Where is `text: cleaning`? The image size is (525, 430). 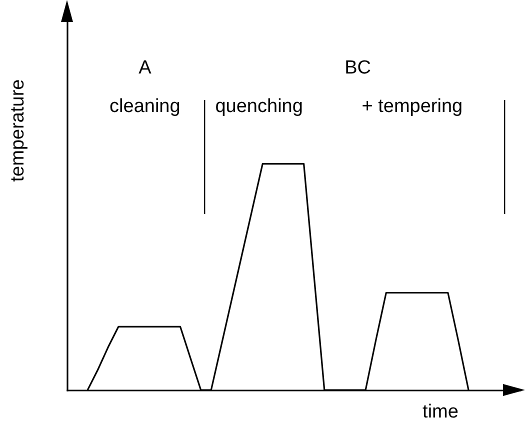 text: cleaning is located at coordinates (145, 107).